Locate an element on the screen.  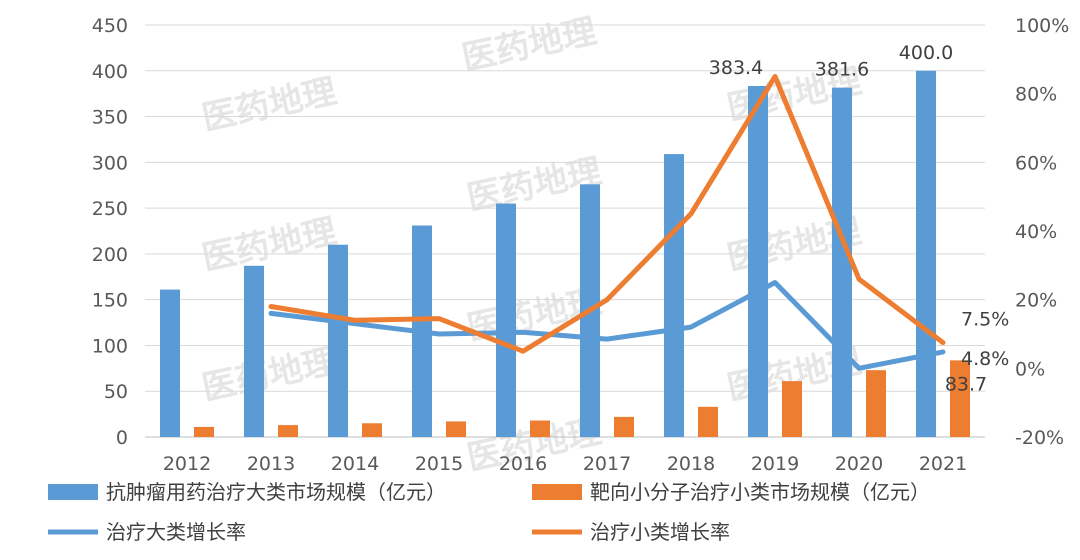
data-label: 400.0 is located at coordinates (926, 53).